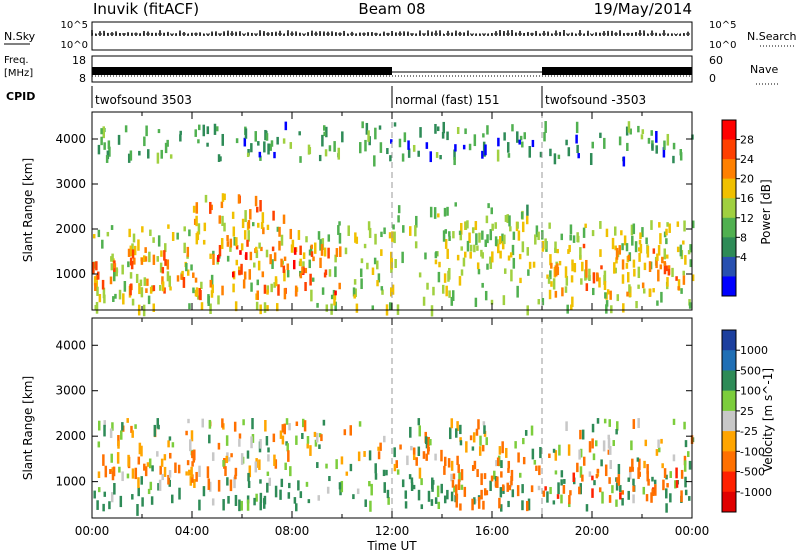 This screenshot has width=800, height=554. I want to click on y-tick-label: 2000, so click(70, 229).